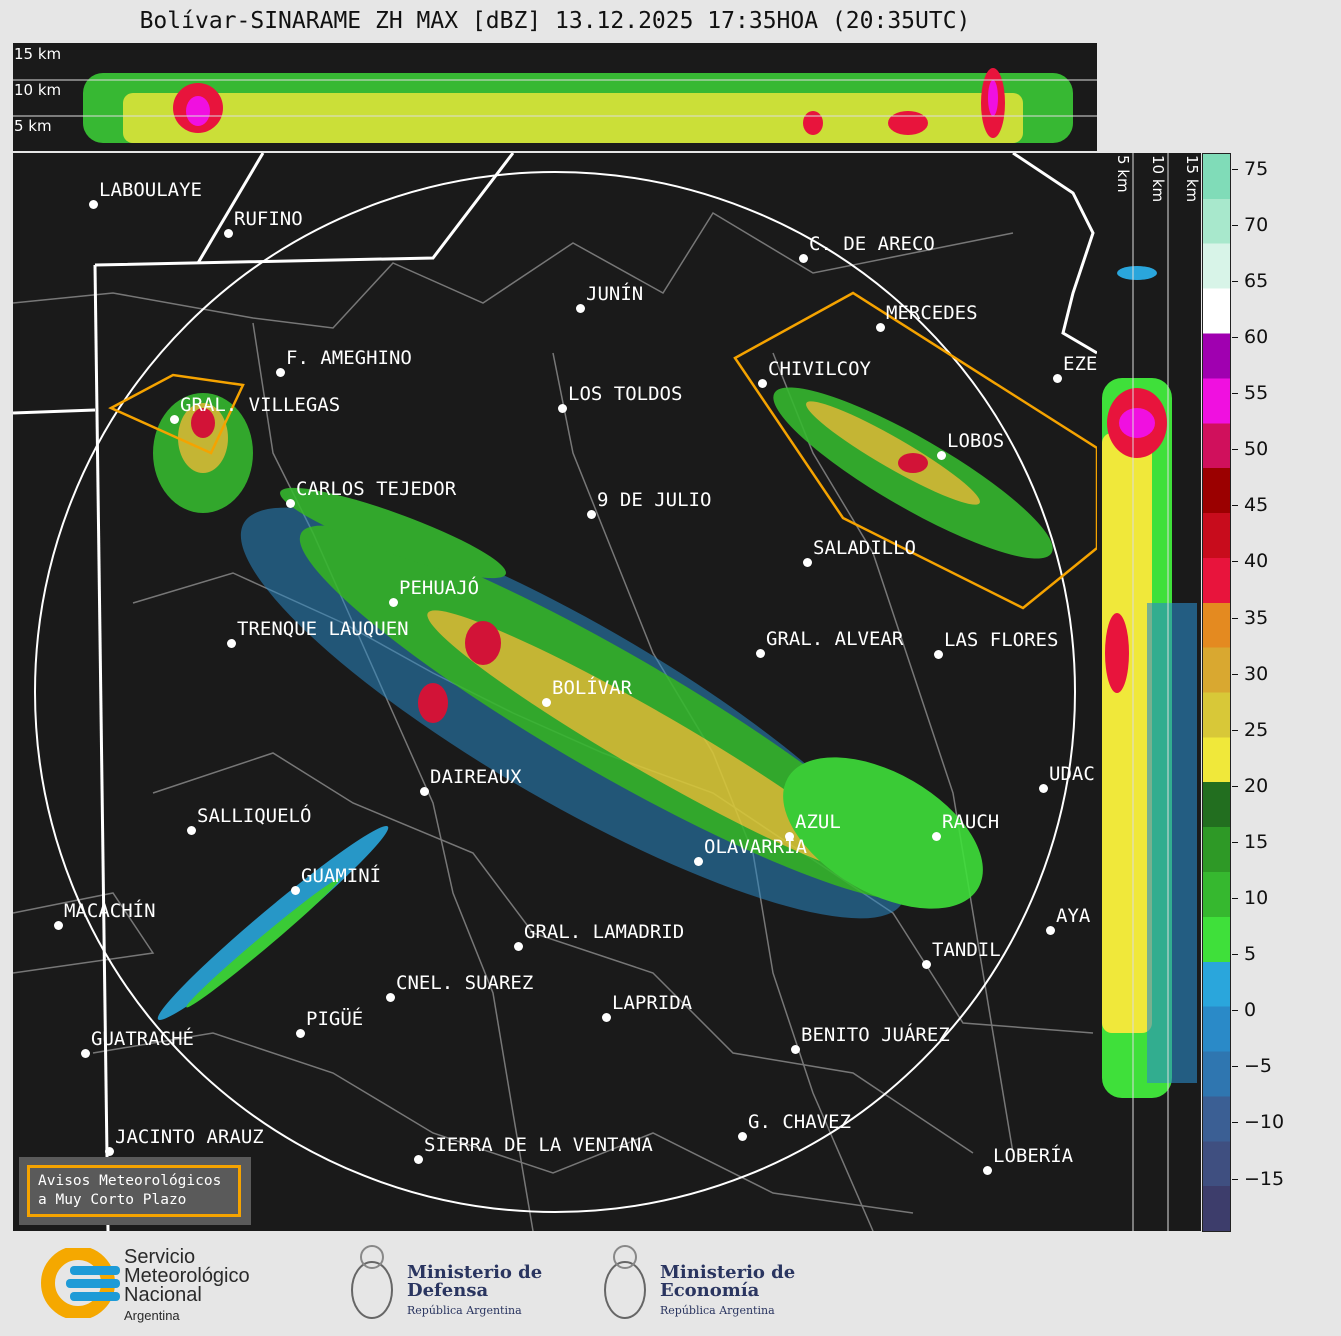 This screenshot has width=1341, height=1336. Describe the element at coordinates (376, 489) in the screenshot. I see `town-label: CARLOS TEJEDOR` at that location.